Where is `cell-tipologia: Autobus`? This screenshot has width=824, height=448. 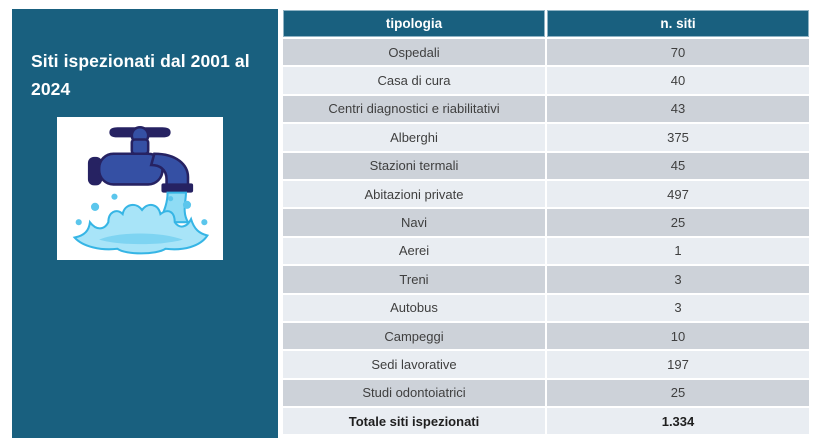
cell-tipologia: Autobus is located at coordinates (414, 307).